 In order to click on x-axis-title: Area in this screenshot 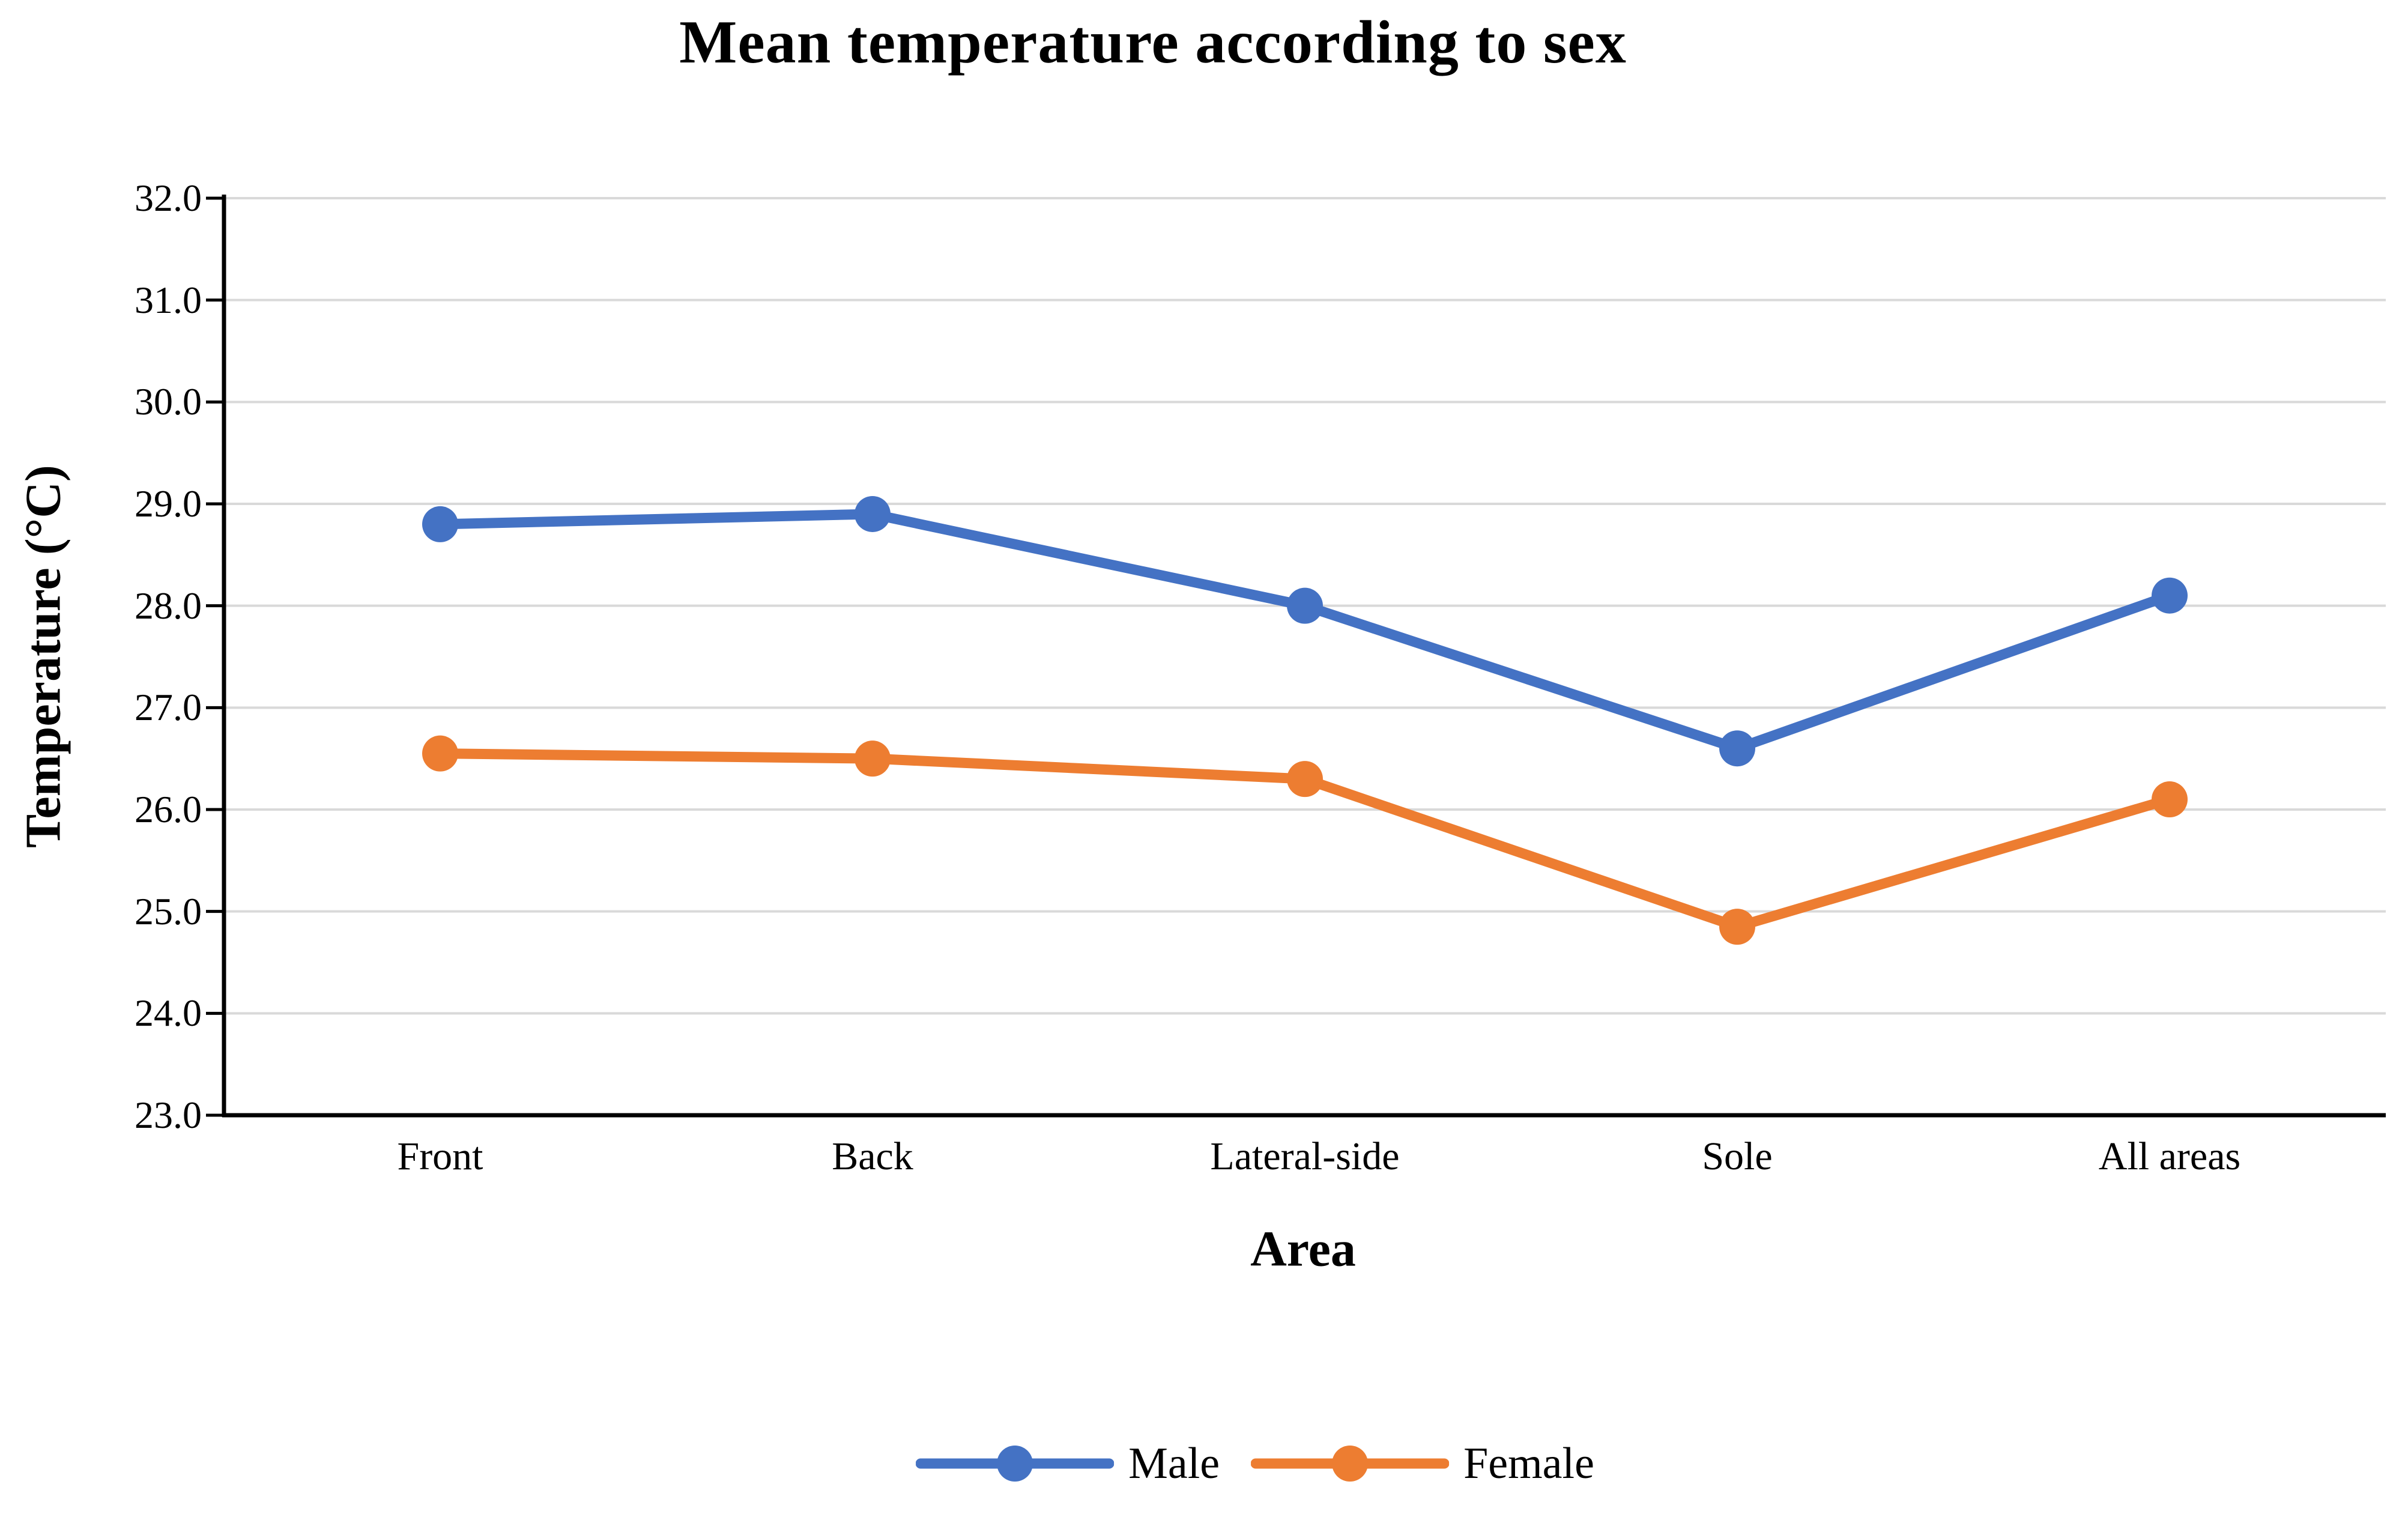, I will do `click(1303, 1249)`.